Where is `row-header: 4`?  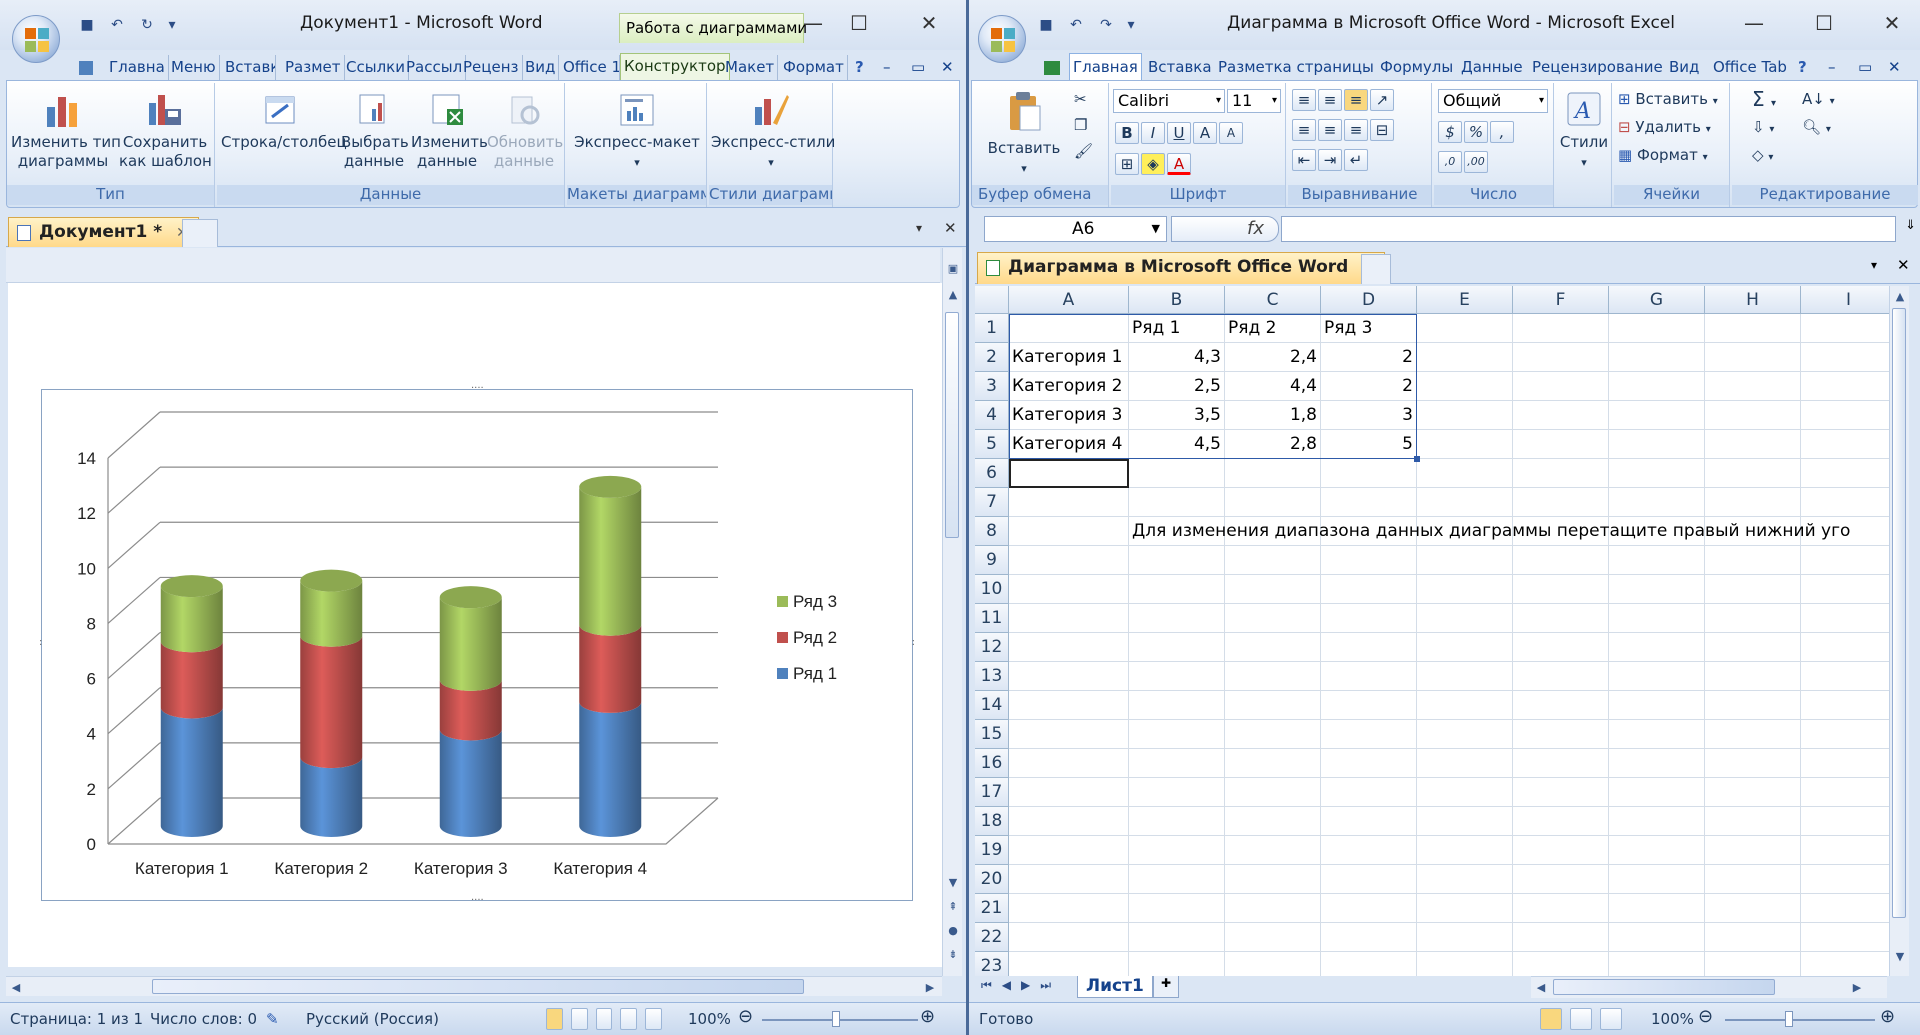 row-header: 4 is located at coordinates (992, 415).